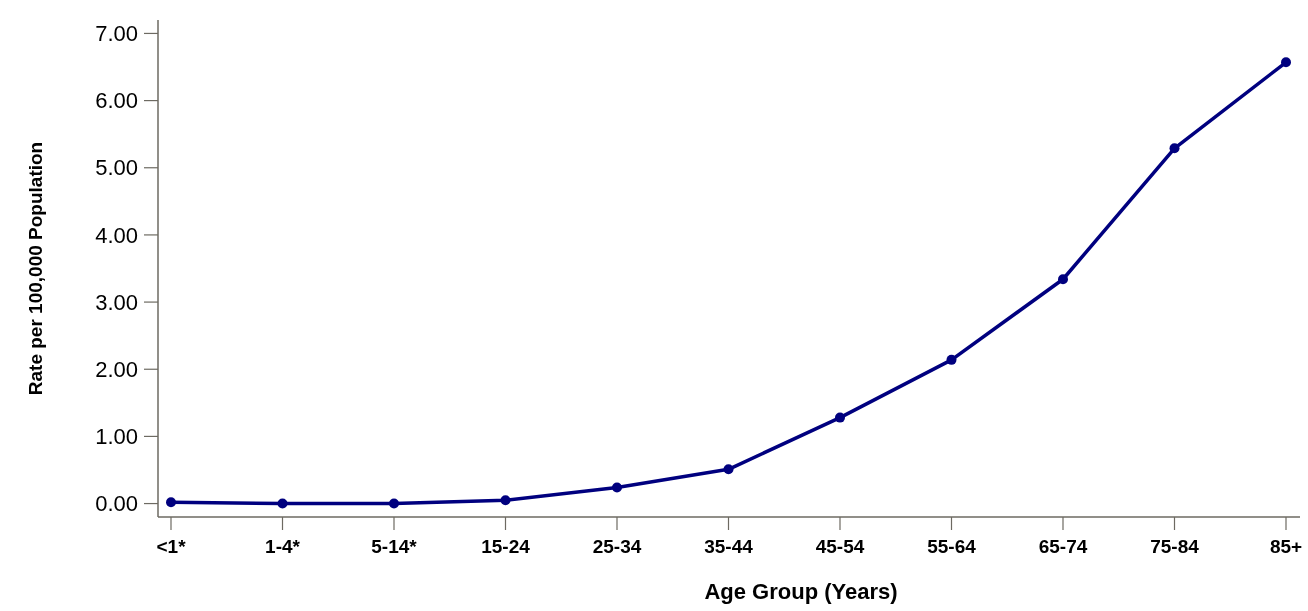 The image size is (1308, 611). What do you see at coordinates (1286, 546) in the screenshot?
I see `x-tick-label: 85+` at bounding box center [1286, 546].